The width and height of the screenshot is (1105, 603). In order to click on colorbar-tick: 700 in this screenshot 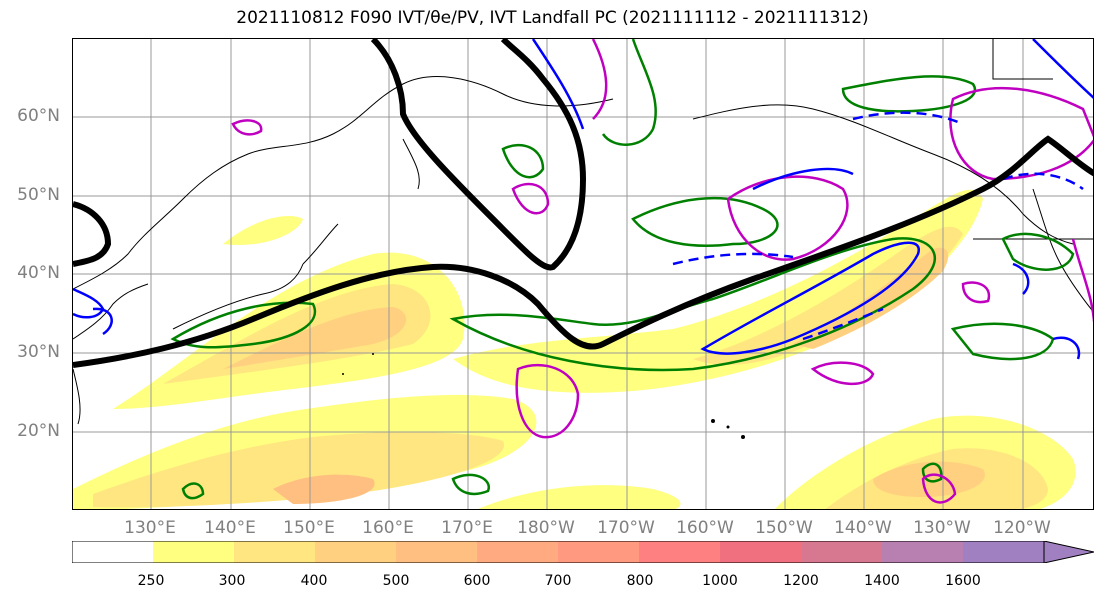, I will do `click(558, 581)`.